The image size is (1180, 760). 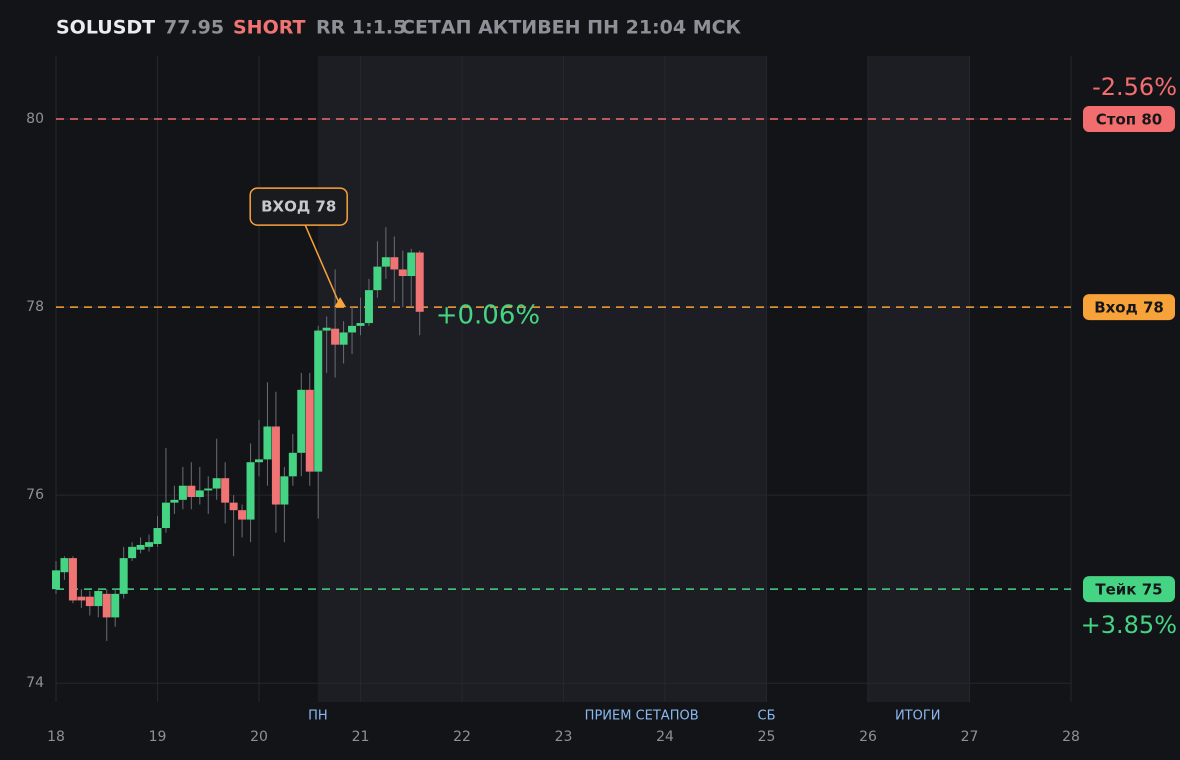 What do you see at coordinates (361, 28) in the screenshot?
I see `rr: RR 1:1.5` at bounding box center [361, 28].